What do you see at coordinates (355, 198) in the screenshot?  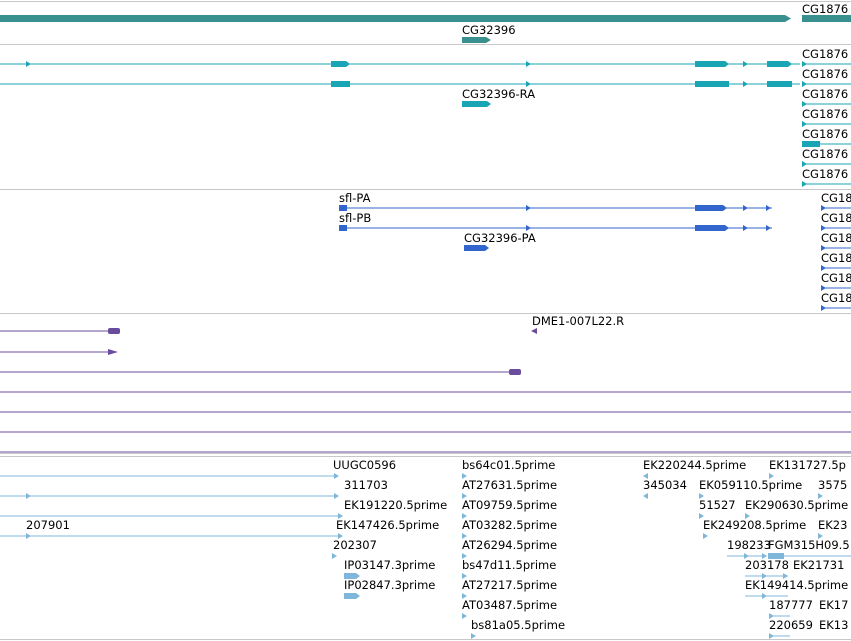 I see `protein-label: sfl-PA` at bounding box center [355, 198].